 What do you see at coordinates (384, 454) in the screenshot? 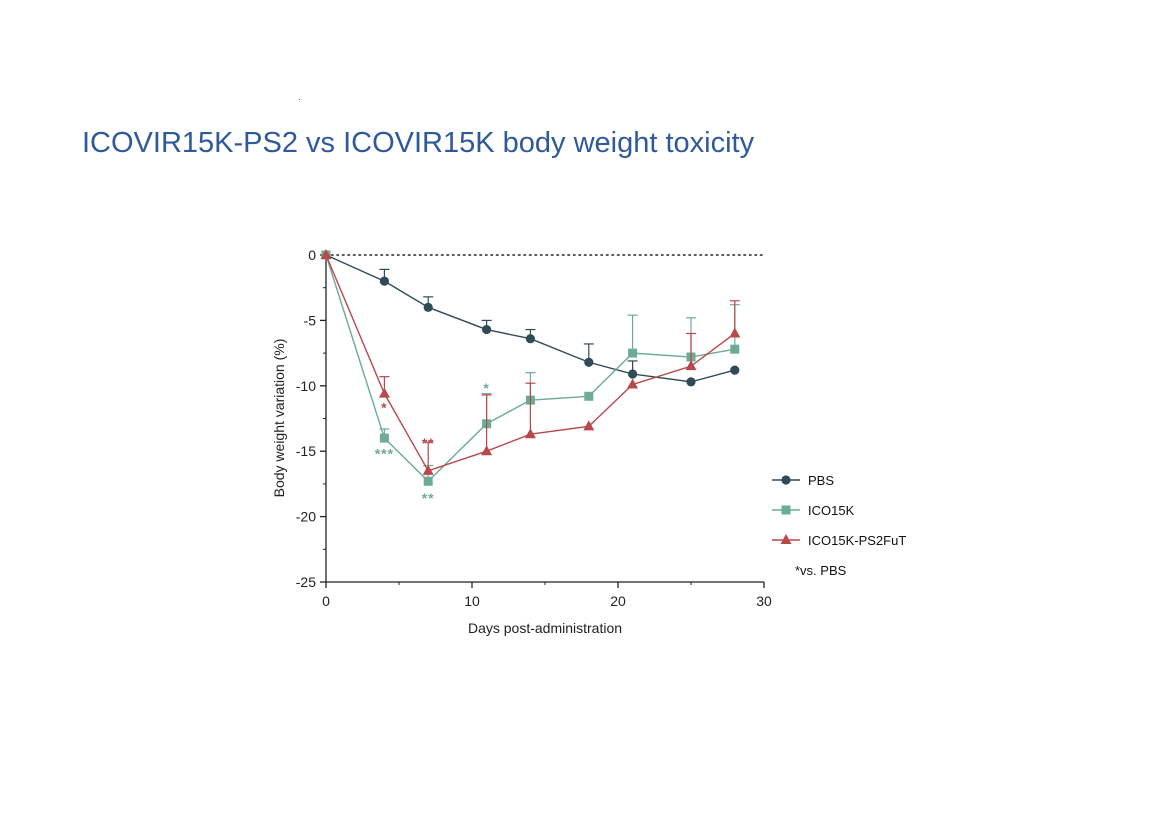
I see `significance-label: ***` at bounding box center [384, 454].